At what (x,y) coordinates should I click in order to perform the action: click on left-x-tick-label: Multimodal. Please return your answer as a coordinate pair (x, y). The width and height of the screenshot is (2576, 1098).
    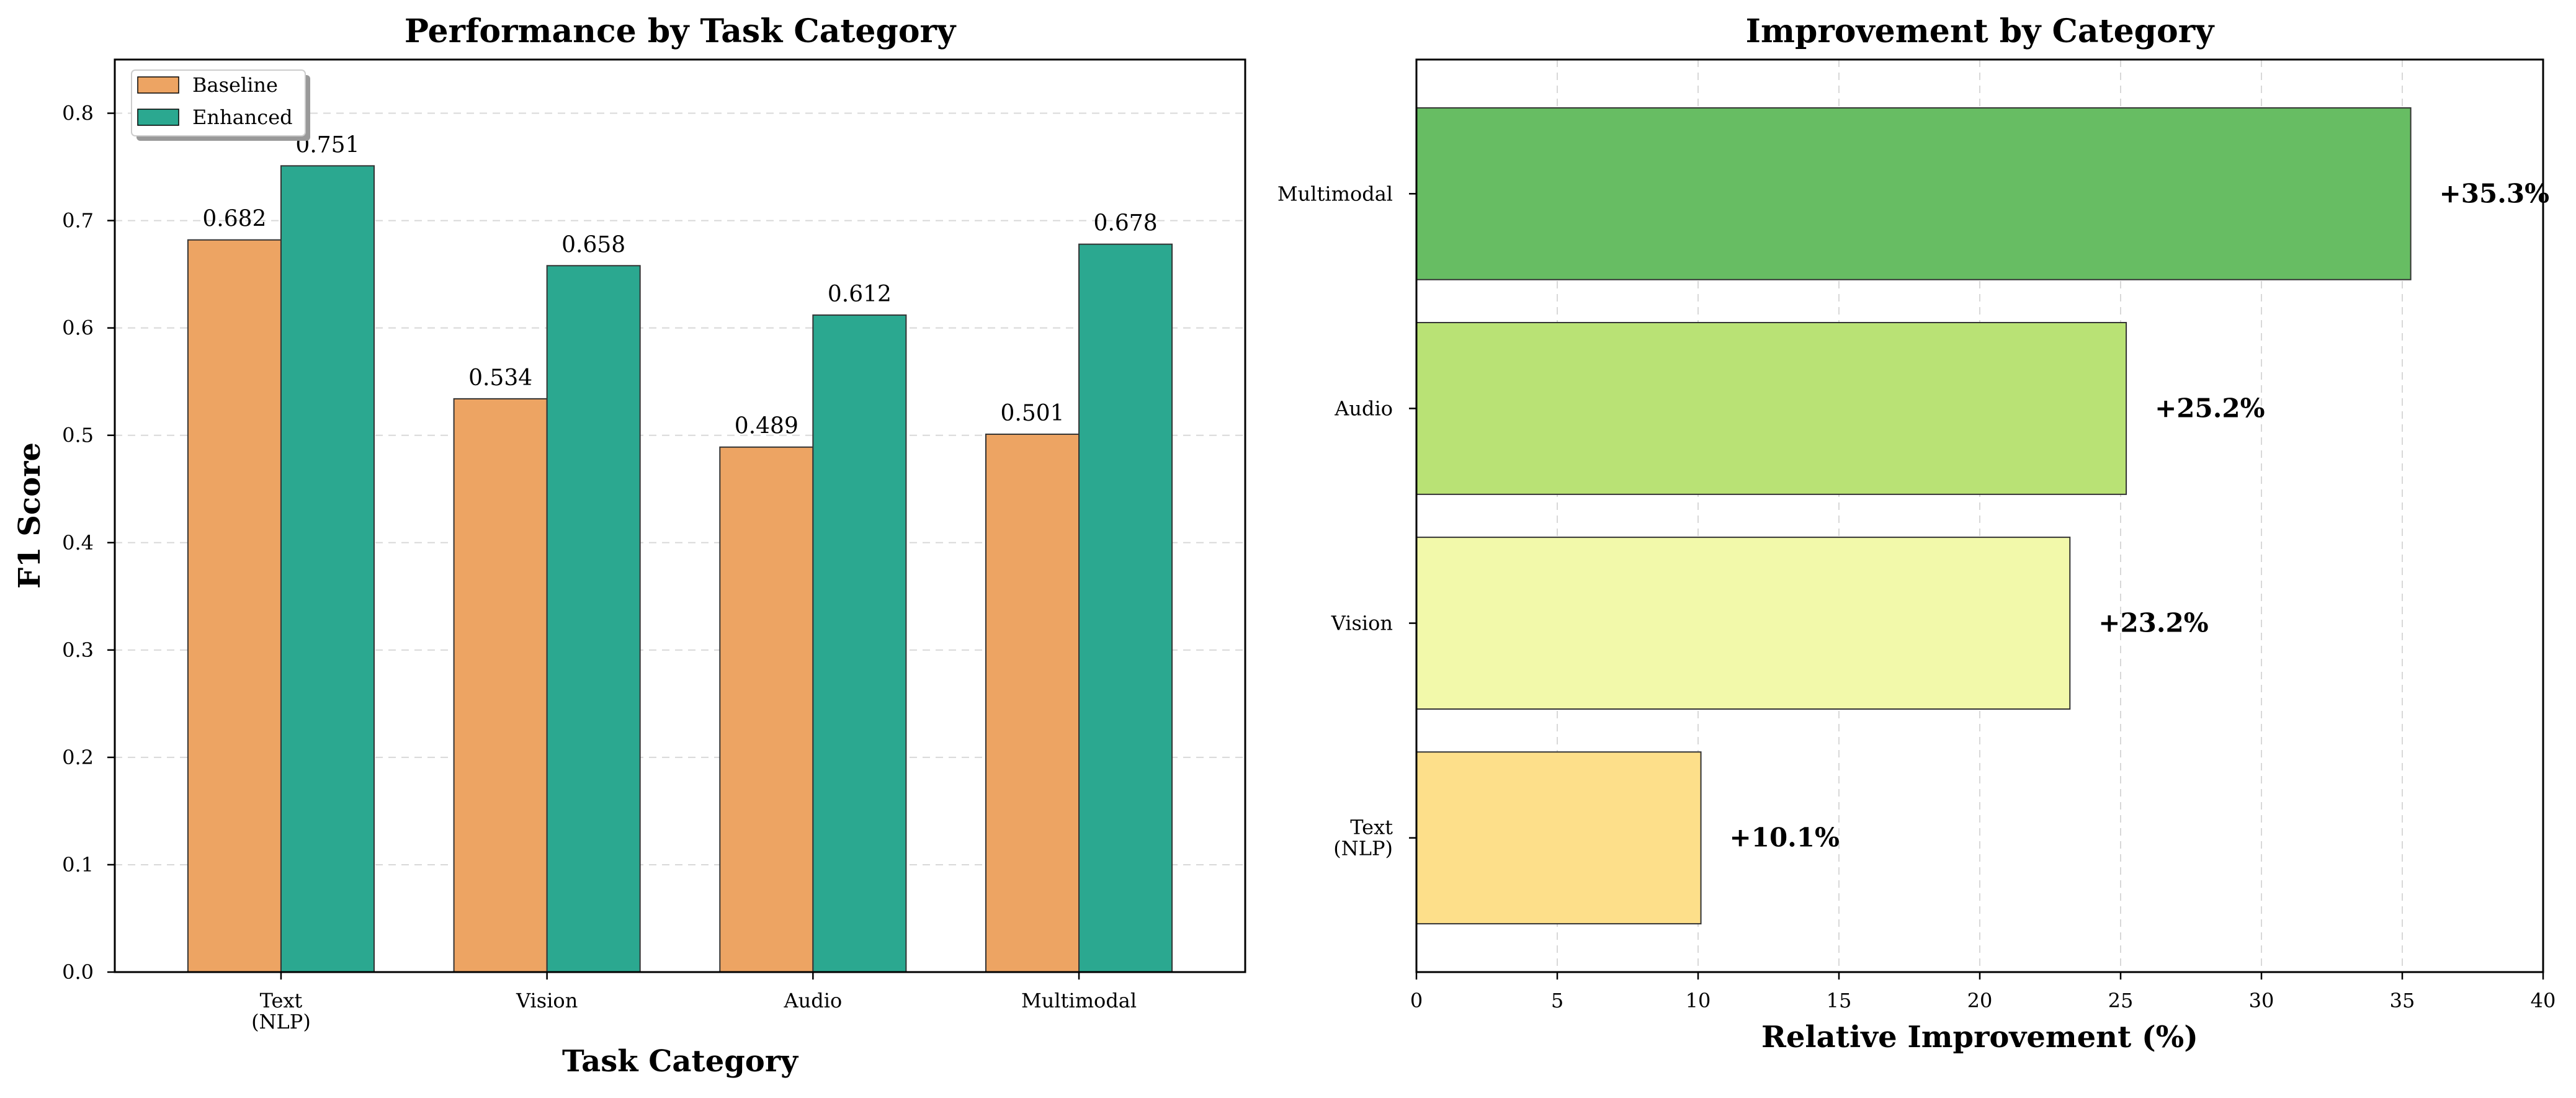
    Looking at the image, I should click on (1079, 1000).